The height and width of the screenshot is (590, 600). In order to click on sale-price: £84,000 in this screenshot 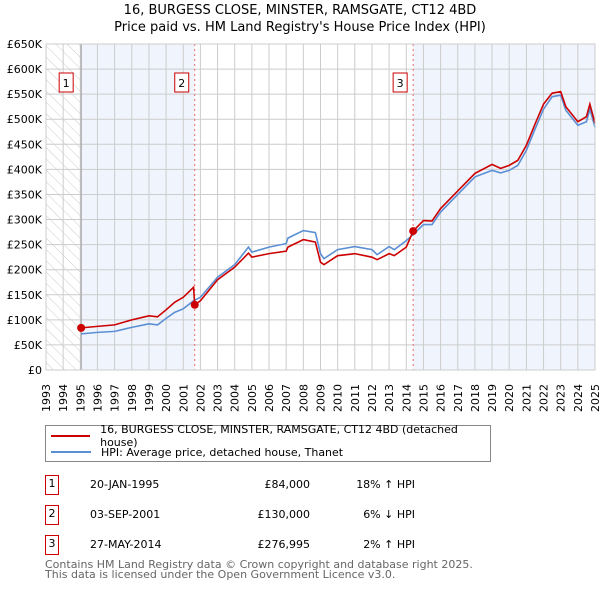, I will do `click(287, 484)`.